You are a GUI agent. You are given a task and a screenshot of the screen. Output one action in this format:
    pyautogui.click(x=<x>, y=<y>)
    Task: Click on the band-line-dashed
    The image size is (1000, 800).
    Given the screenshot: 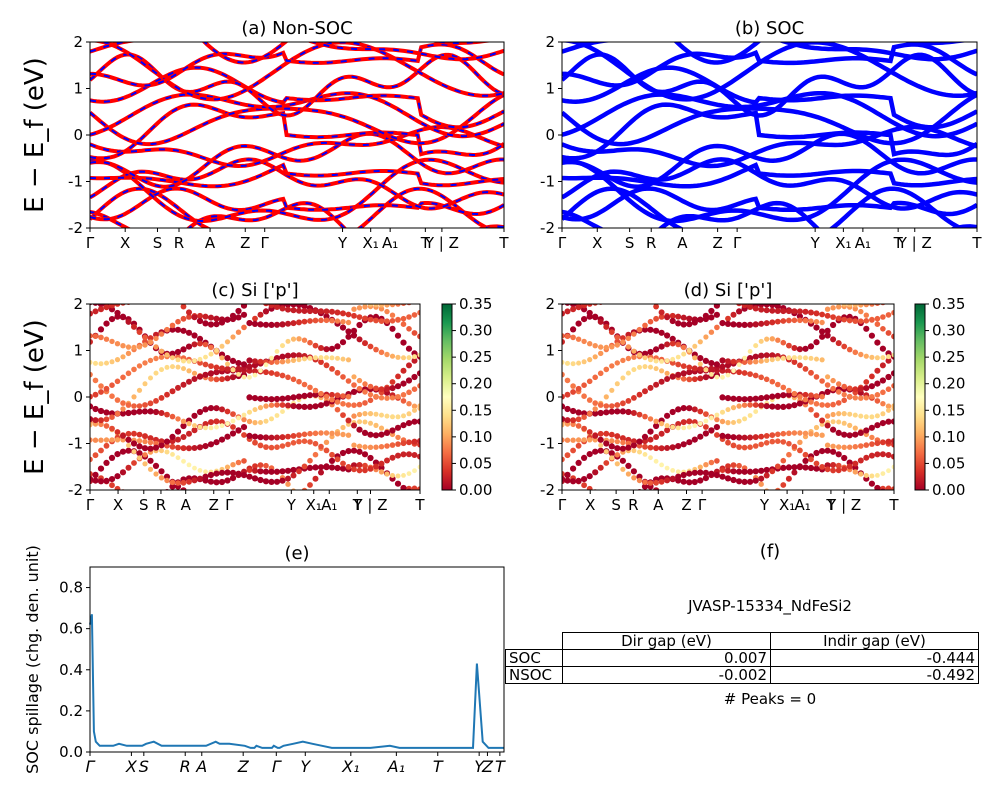 What is the action you would take?
    pyautogui.click(x=297, y=147)
    